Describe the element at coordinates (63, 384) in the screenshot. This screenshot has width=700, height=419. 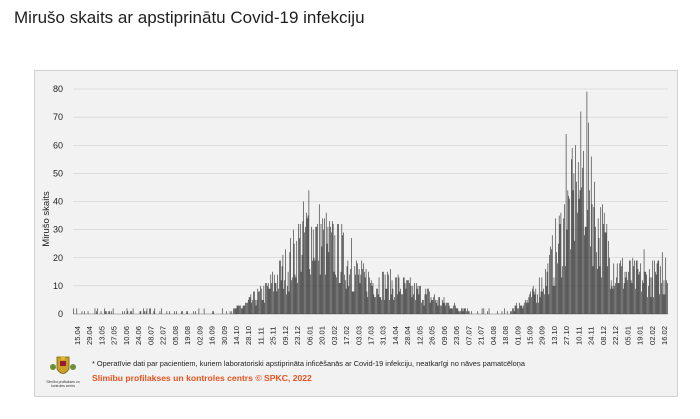
I see `logo-caption: Slimību profilakses un kontroles centrs` at that location.